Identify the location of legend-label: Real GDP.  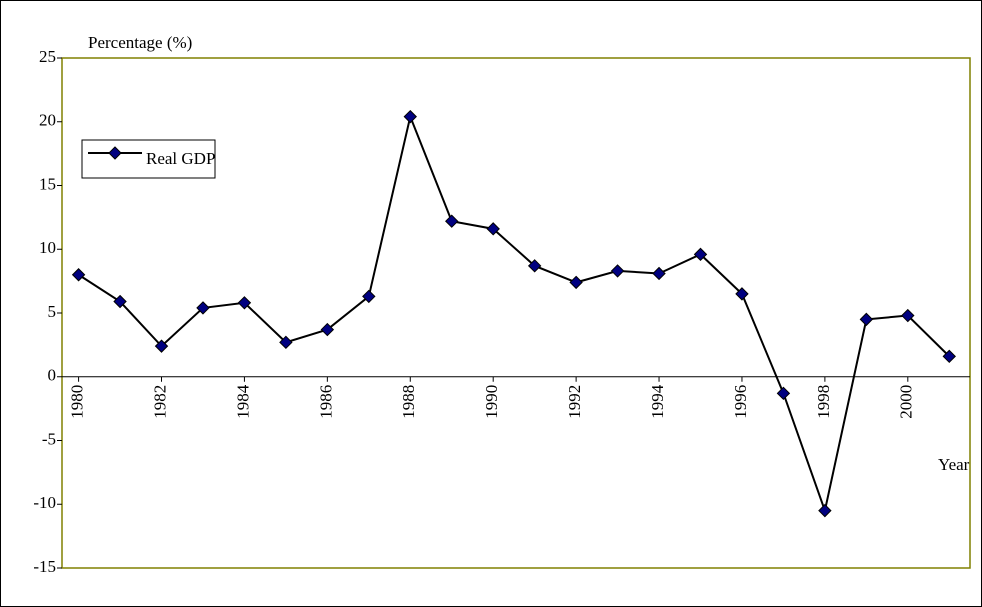
(180, 158).